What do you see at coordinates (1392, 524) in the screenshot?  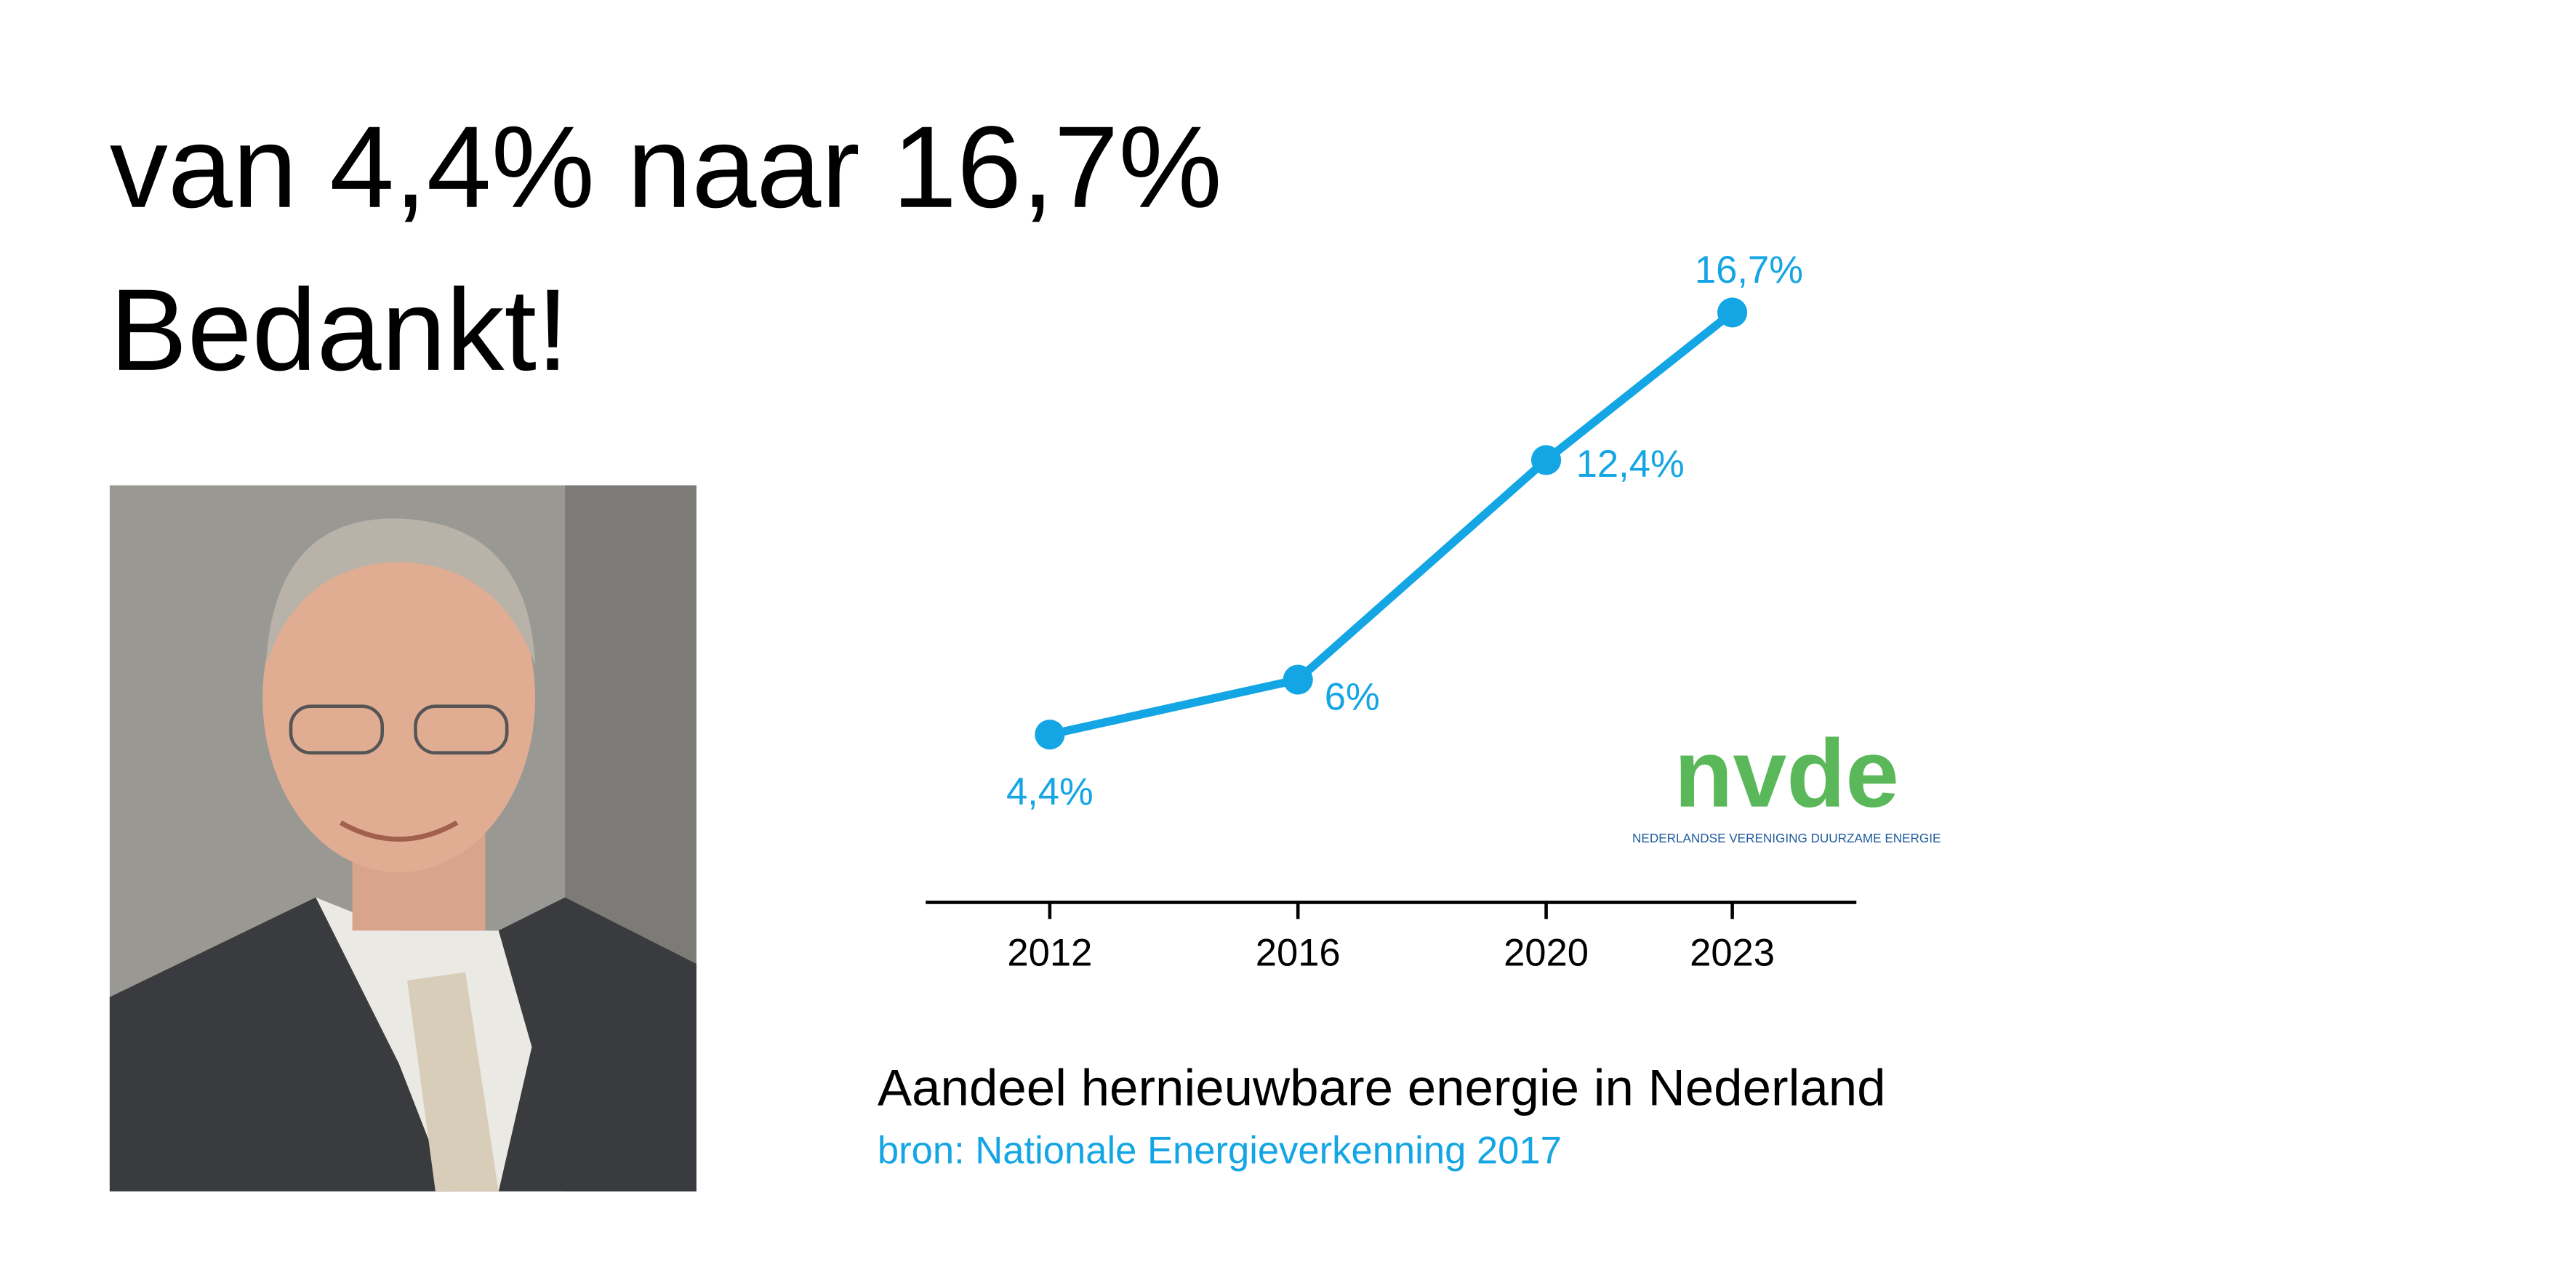 I see `data-line` at bounding box center [1392, 524].